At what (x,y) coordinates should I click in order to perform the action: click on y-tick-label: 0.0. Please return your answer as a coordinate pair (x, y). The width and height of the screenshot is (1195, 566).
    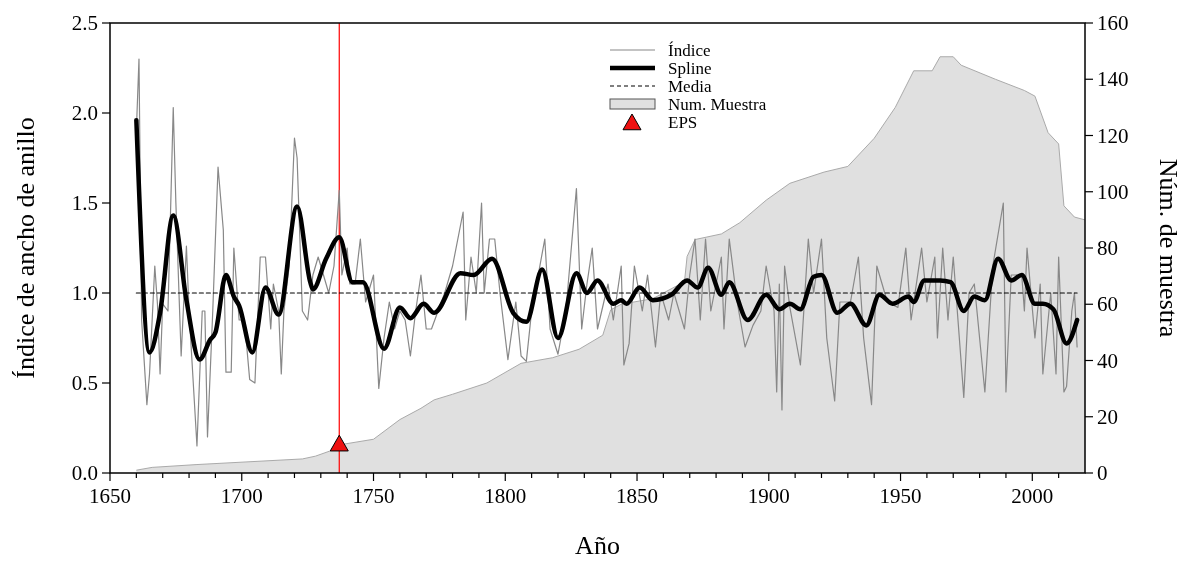
    Looking at the image, I should click on (84, 473).